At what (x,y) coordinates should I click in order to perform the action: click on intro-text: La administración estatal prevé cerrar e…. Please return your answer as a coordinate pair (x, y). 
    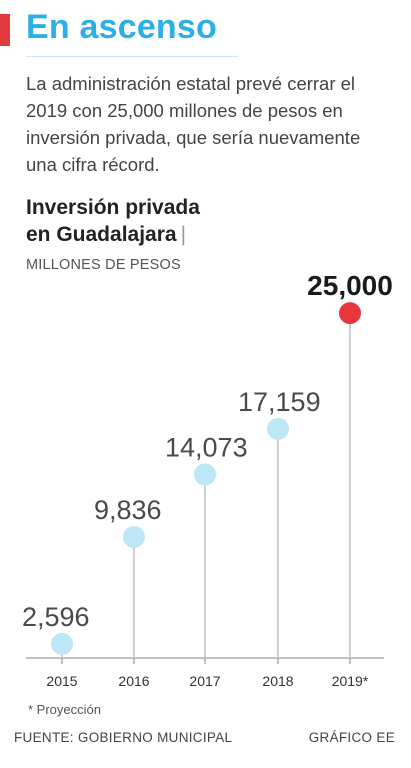
    Looking at the image, I should click on (193, 124).